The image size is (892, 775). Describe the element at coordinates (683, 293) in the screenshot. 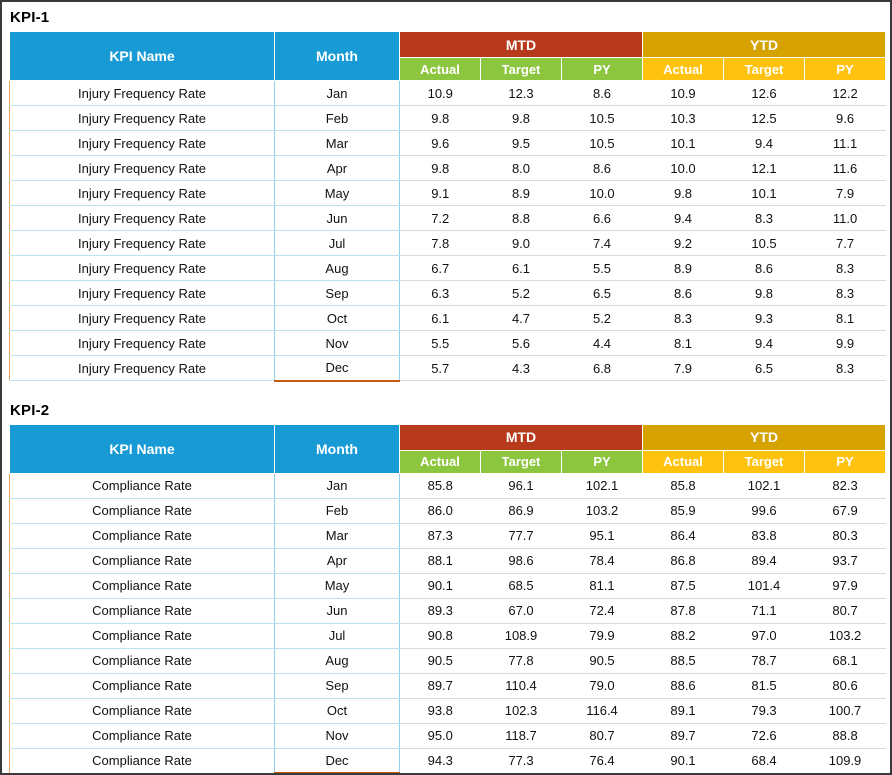

I see `ytd-actual-cell: 8.6` at that location.